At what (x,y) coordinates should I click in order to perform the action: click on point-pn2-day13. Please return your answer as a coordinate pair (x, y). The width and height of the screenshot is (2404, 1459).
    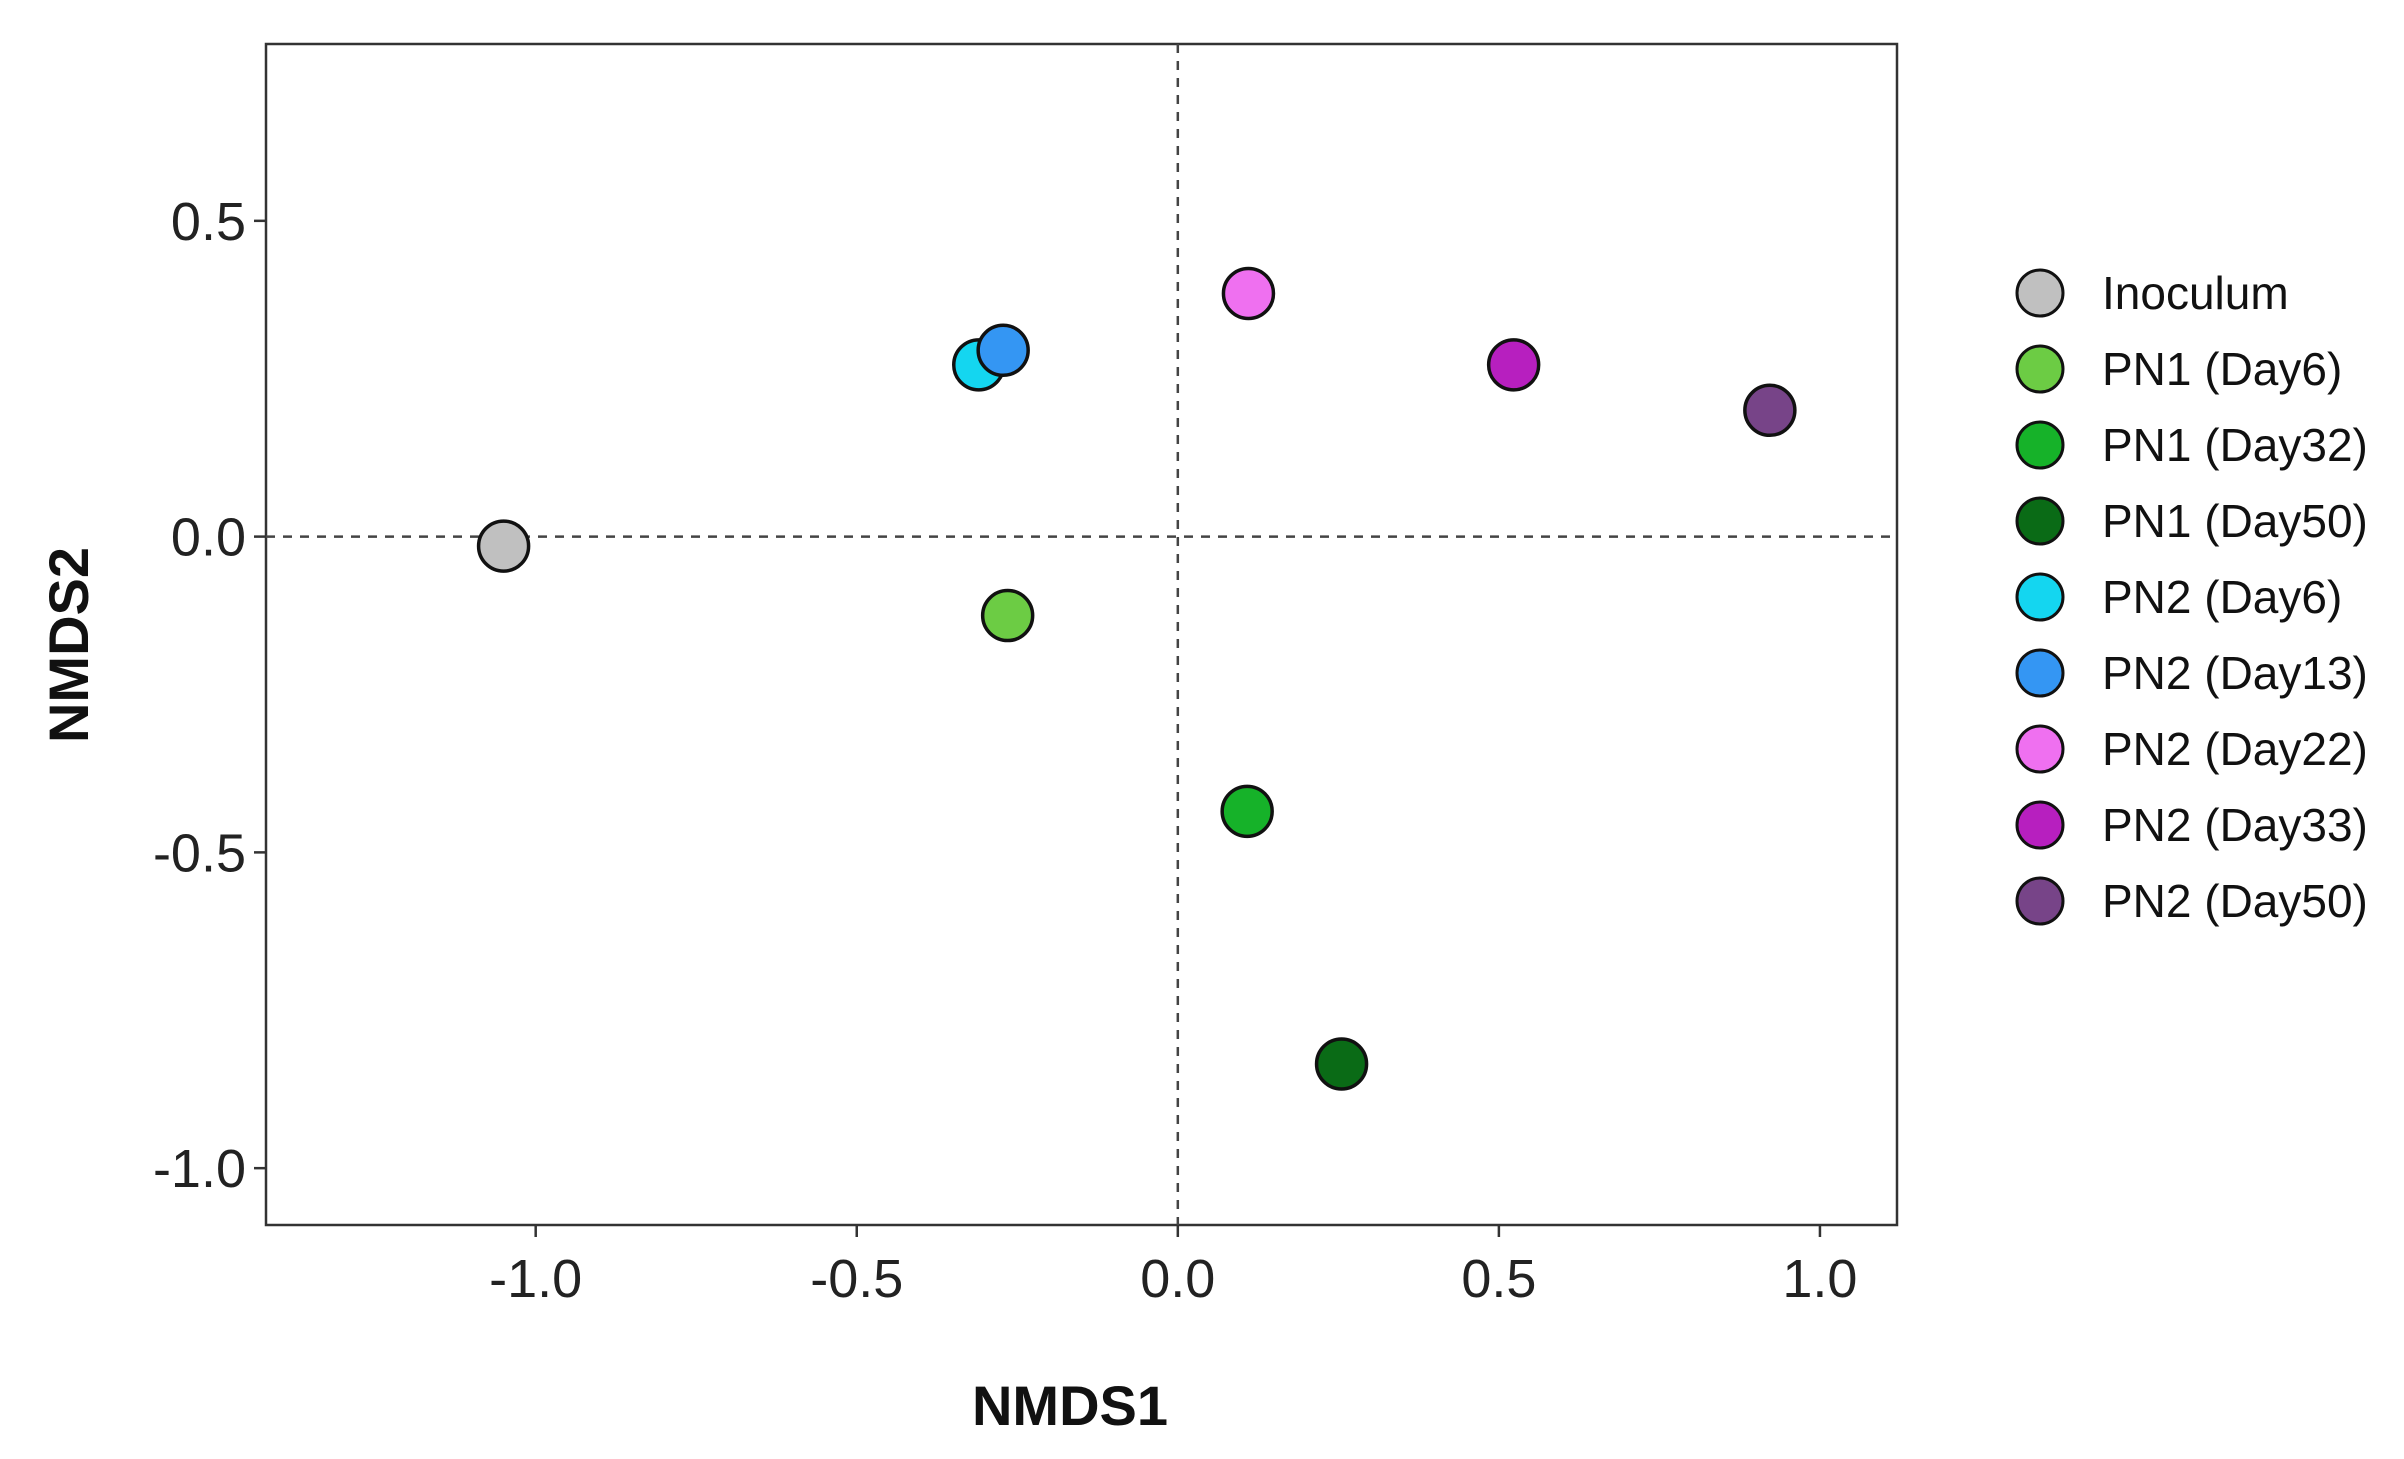
    Looking at the image, I should click on (1003, 350).